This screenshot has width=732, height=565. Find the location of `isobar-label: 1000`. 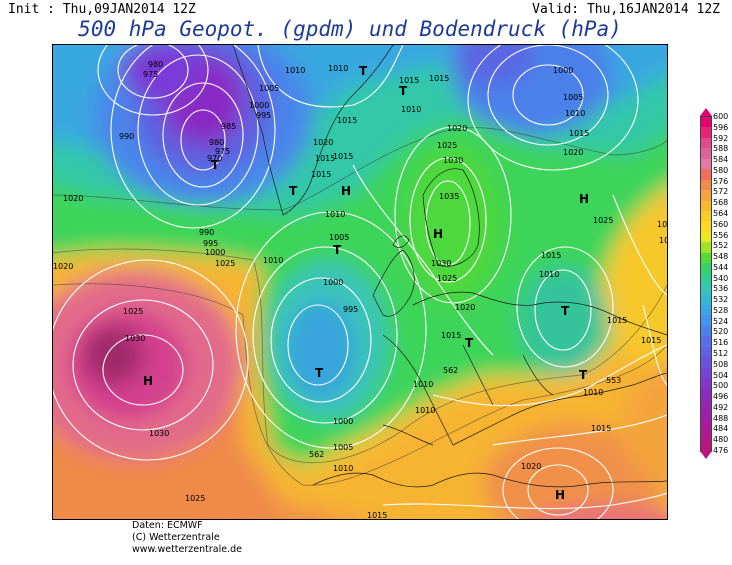

isobar-label: 1000 is located at coordinates (343, 421).